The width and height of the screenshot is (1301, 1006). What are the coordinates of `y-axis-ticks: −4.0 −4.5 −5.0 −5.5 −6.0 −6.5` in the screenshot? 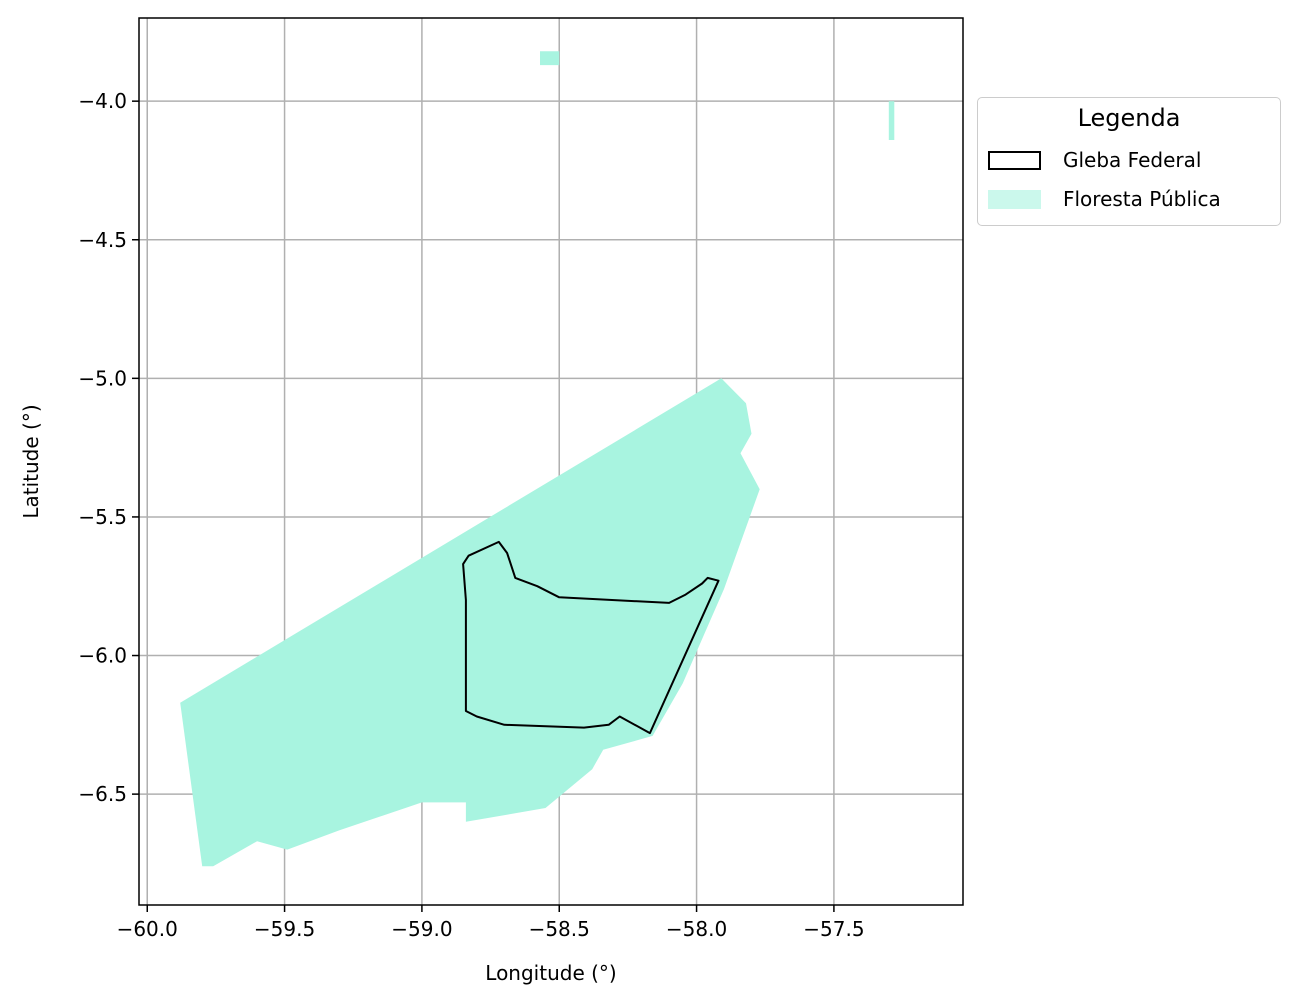 It's located at (108, 447).